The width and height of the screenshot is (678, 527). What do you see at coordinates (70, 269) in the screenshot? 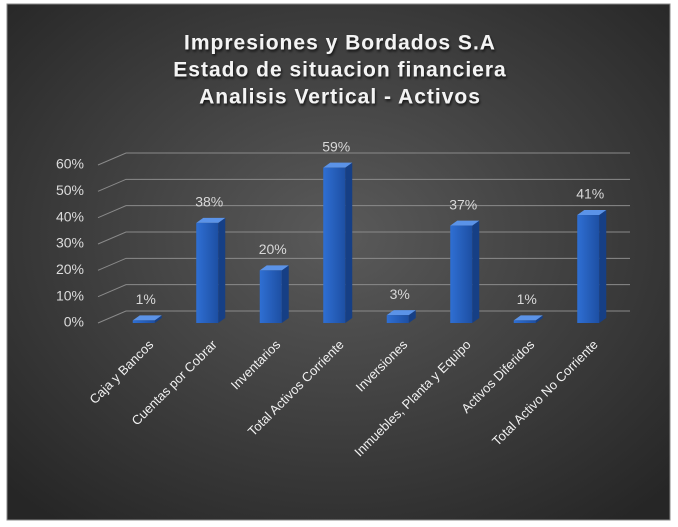
I see `y-tick-label: 20%` at bounding box center [70, 269].